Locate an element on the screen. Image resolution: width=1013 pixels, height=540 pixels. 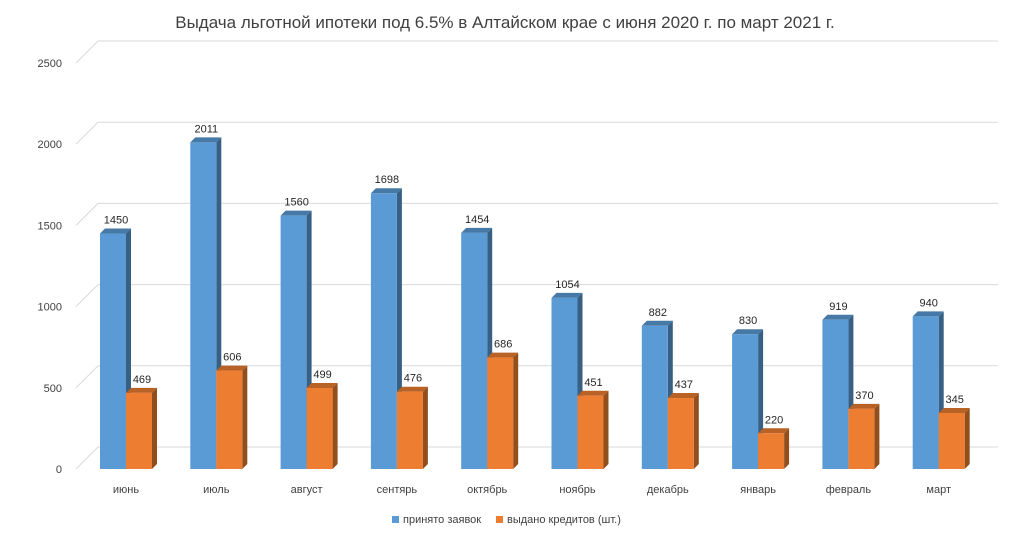
x-category-label: февраль is located at coordinates (849, 490).